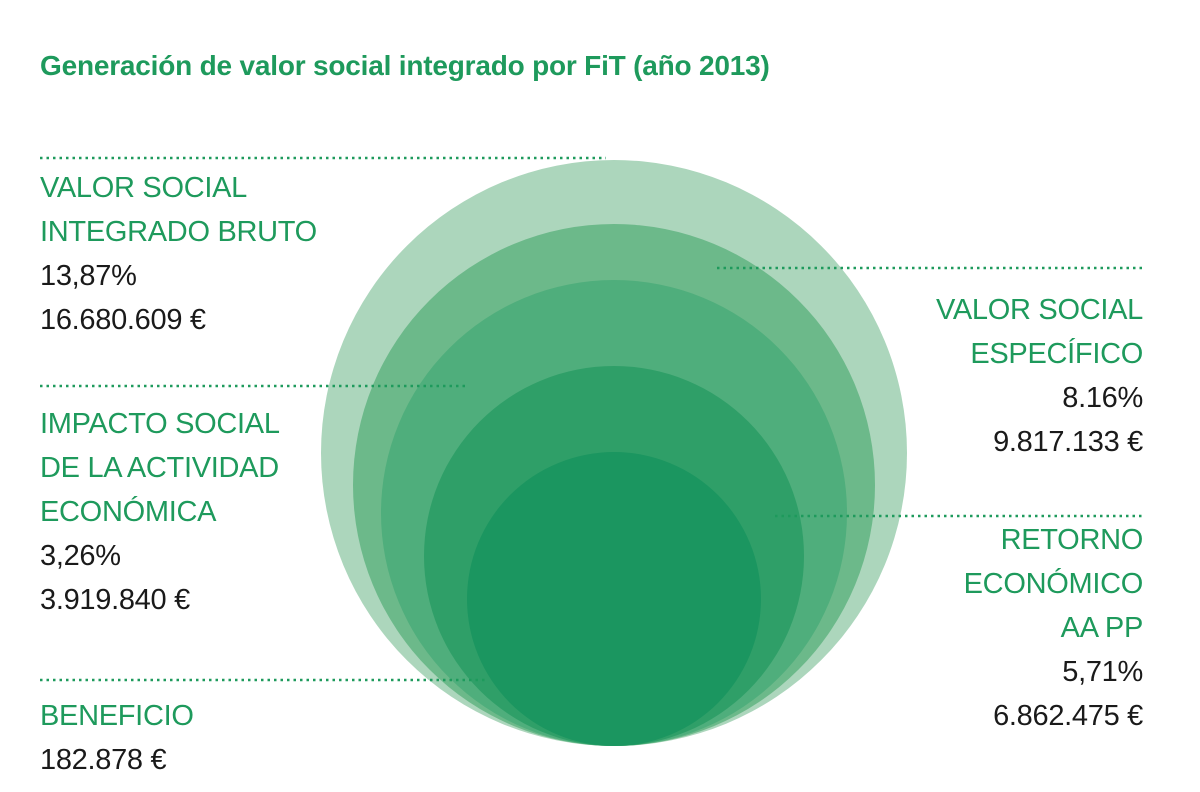 The width and height of the screenshot is (1200, 792). What do you see at coordinates (1102, 398) in the screenshot?
I see `series-percent: 8.16%` at bounding box center [1102, 398].